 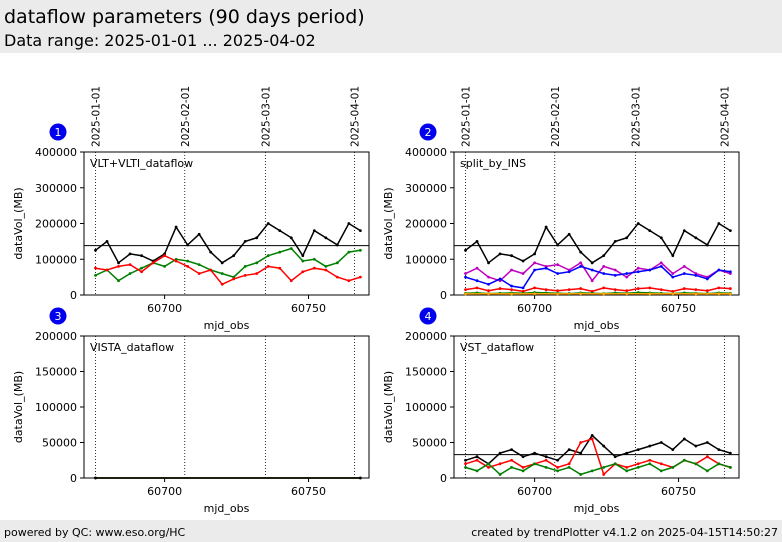 I want to click on y-tick-label: 400000, so click(x=426, y=152).